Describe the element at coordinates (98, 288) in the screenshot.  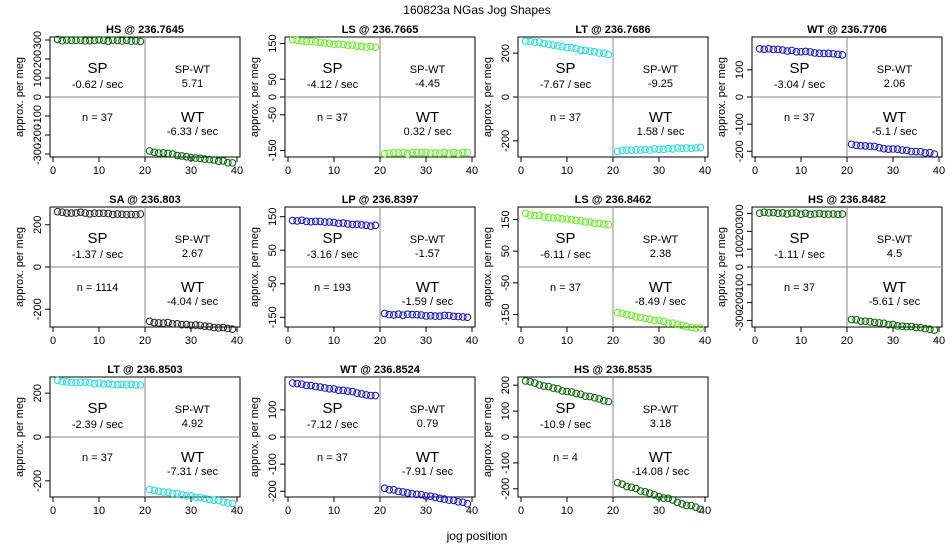
I see `n-count: n = 1114` at that location.